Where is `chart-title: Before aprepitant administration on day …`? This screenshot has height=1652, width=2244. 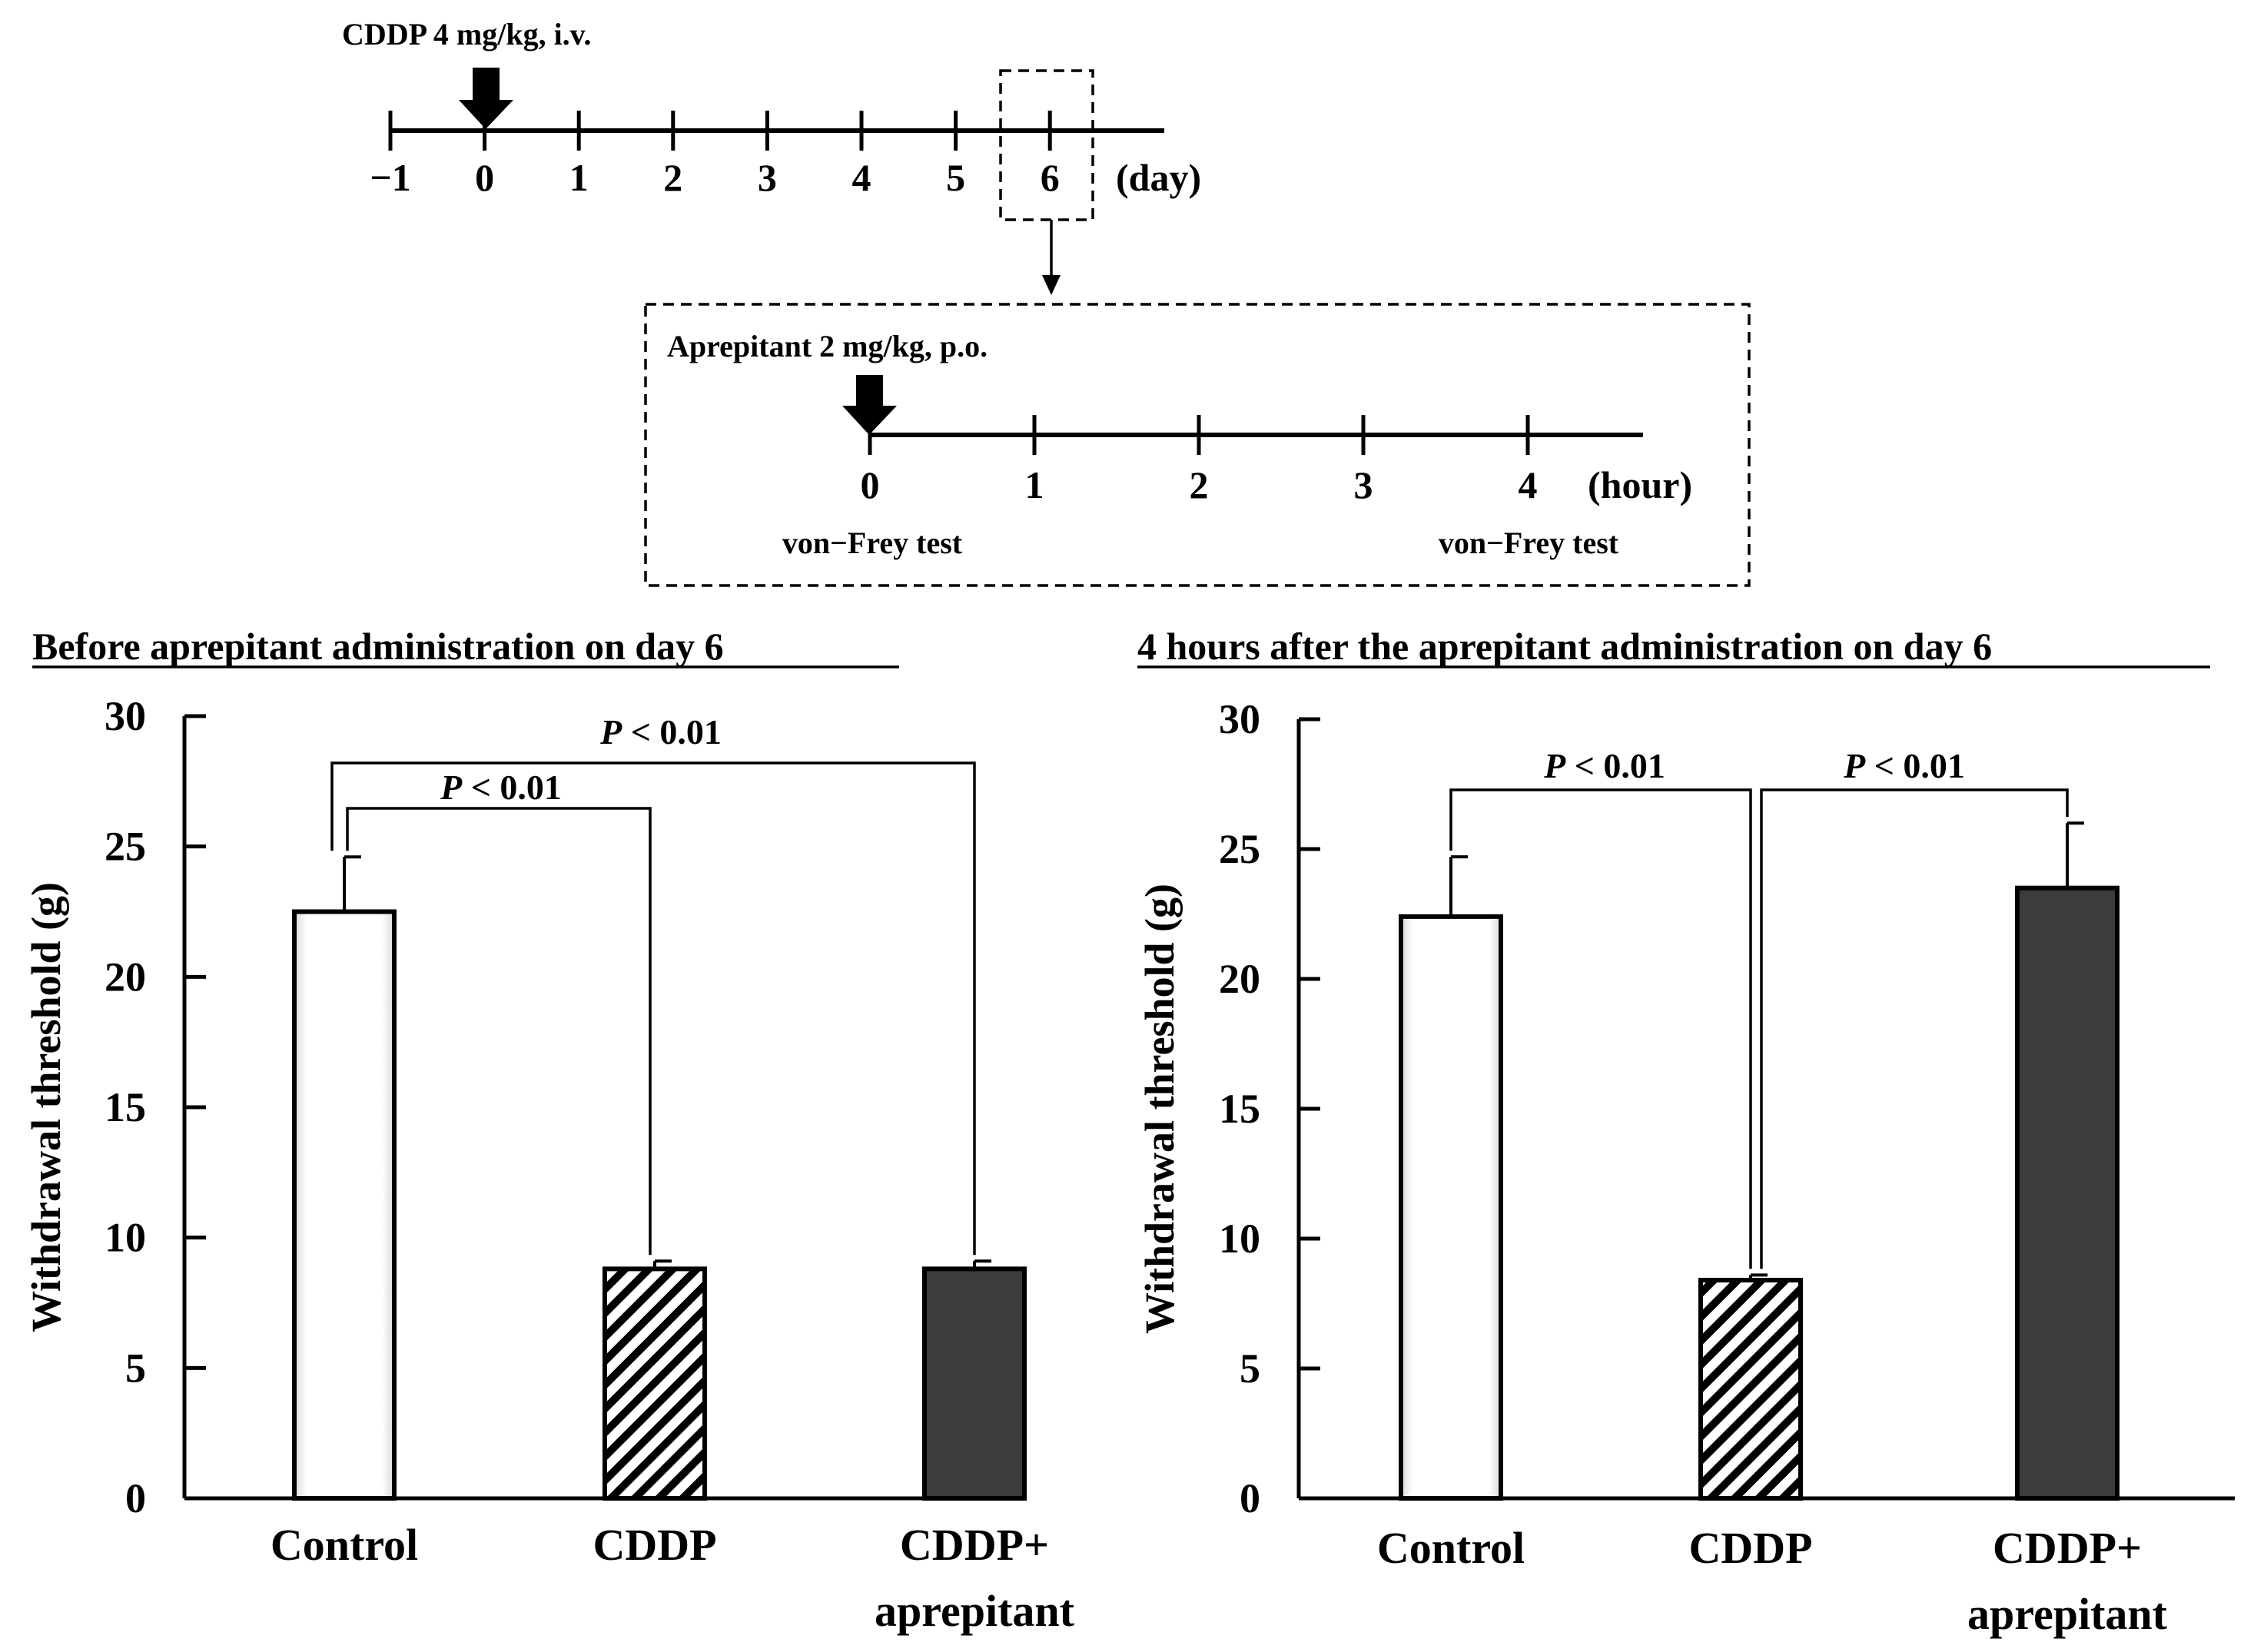
chart-title: Before aprepitant administration on day … is located at coordinates (378, 646).